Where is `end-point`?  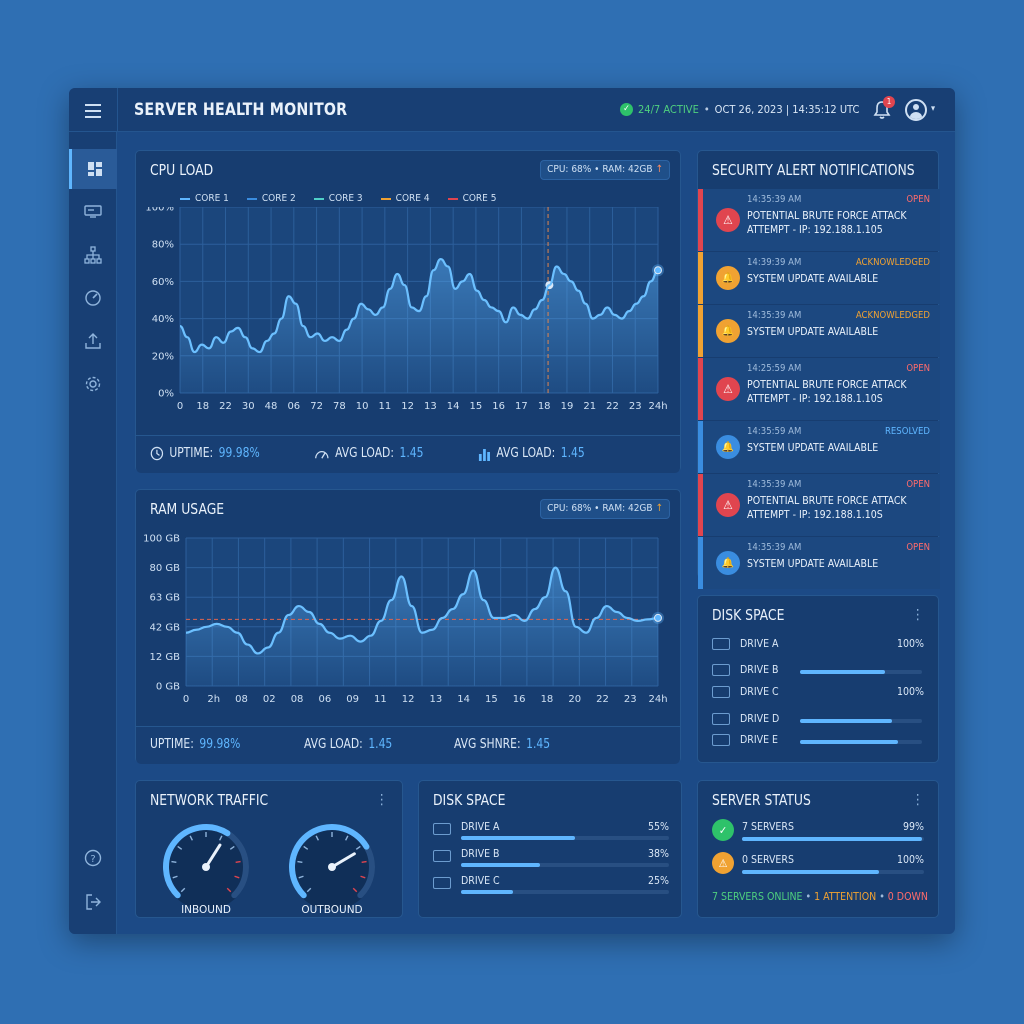
end-point is located at coordinates (658, 270).